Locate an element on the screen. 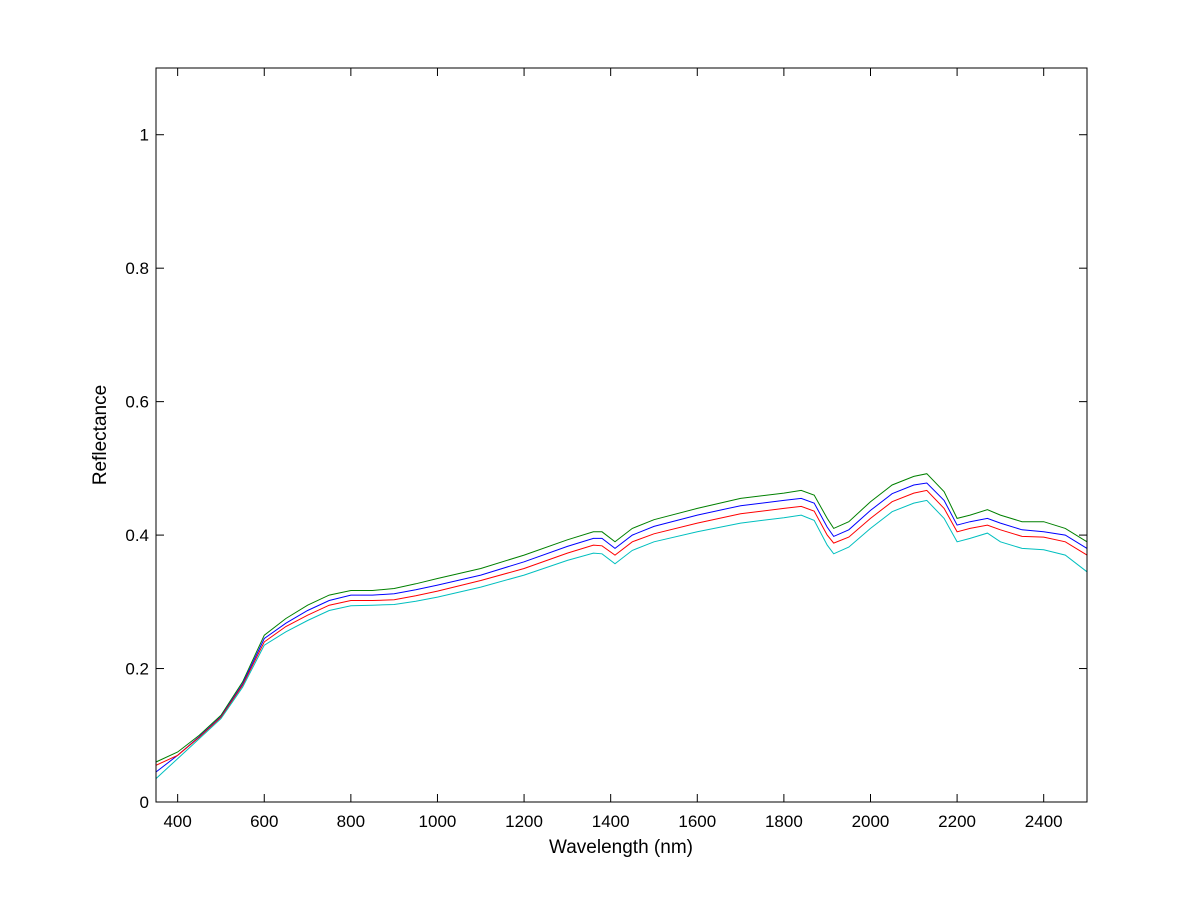 This screenshot has height=901, width=1201. x-tick-label: 800 is located at coordinates (351, 821).